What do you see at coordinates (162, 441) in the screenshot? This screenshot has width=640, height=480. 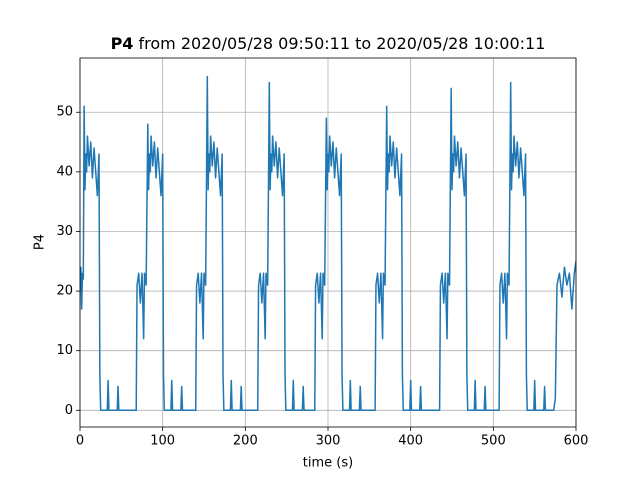 I see `x-tick-label: 100` at bounding box center [162, 441].